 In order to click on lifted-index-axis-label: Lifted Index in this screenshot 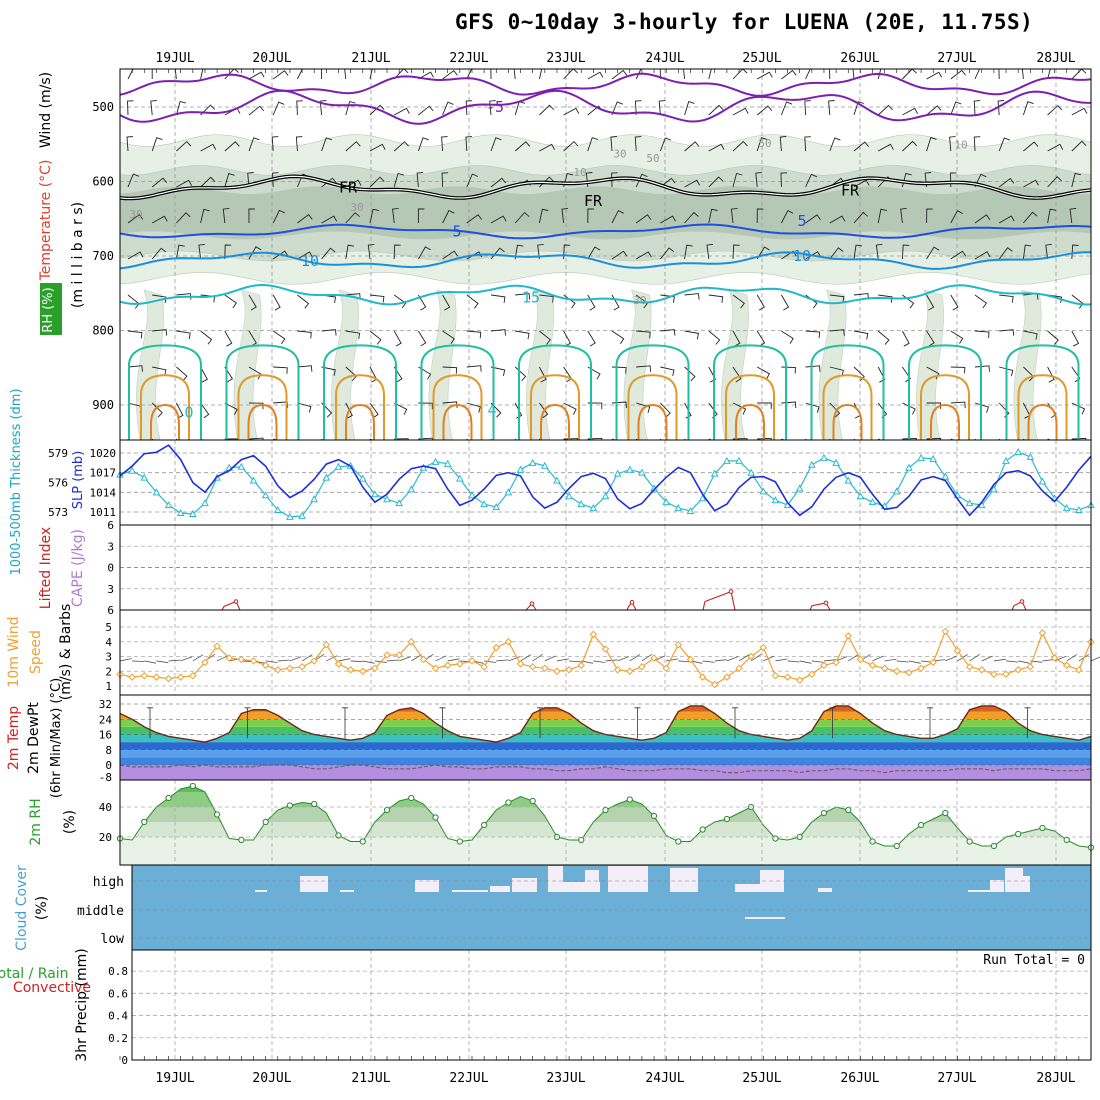, I will do `click(46, 568)`.